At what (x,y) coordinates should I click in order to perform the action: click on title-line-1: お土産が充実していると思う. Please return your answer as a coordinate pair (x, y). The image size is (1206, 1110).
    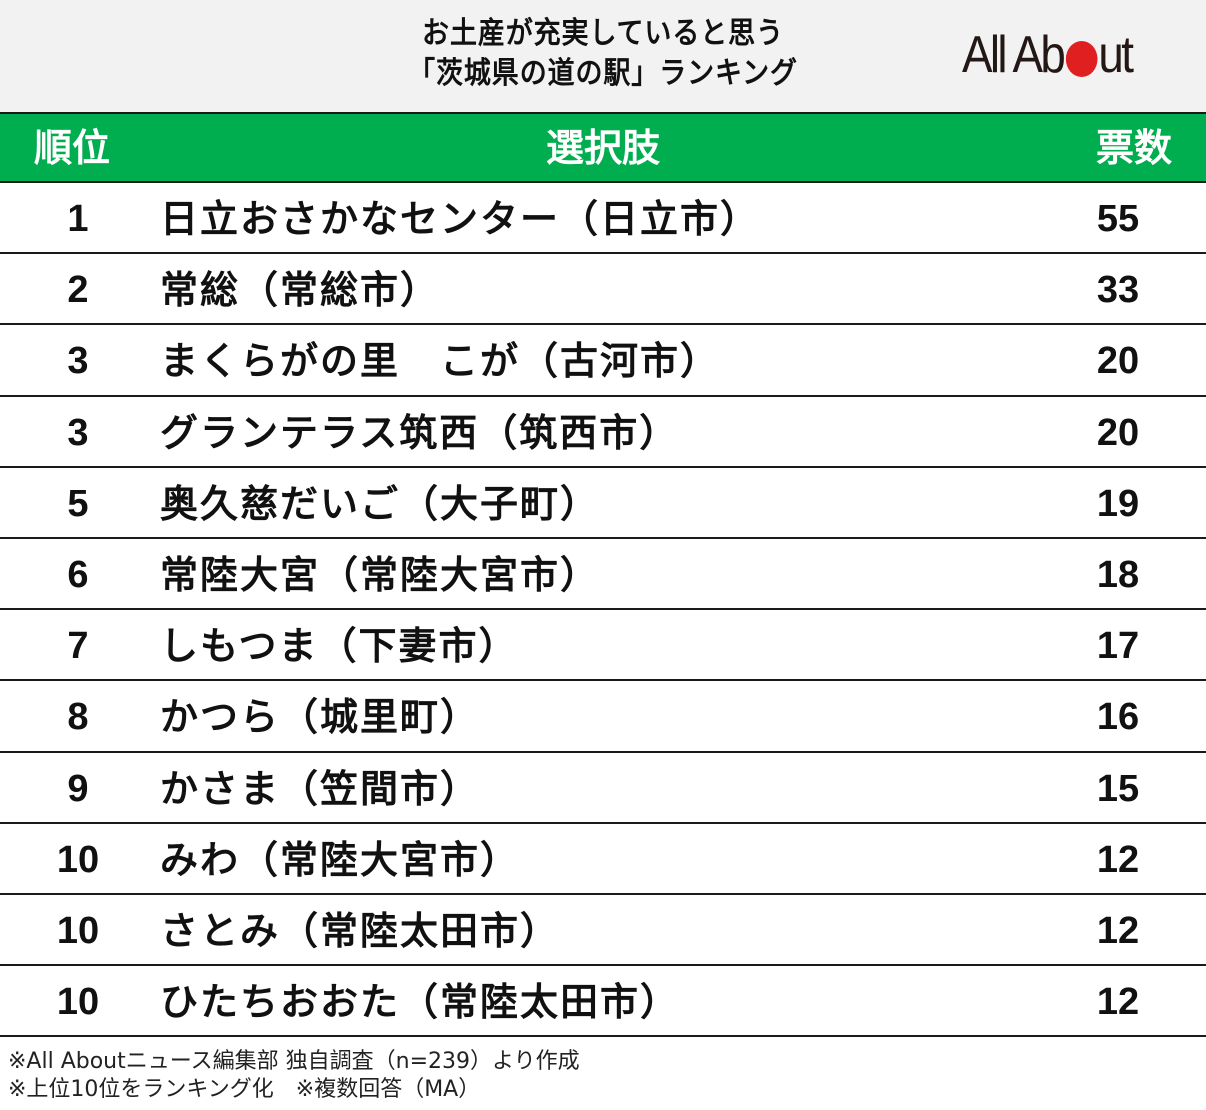
    Looking at the image, I should click on (603, 33).